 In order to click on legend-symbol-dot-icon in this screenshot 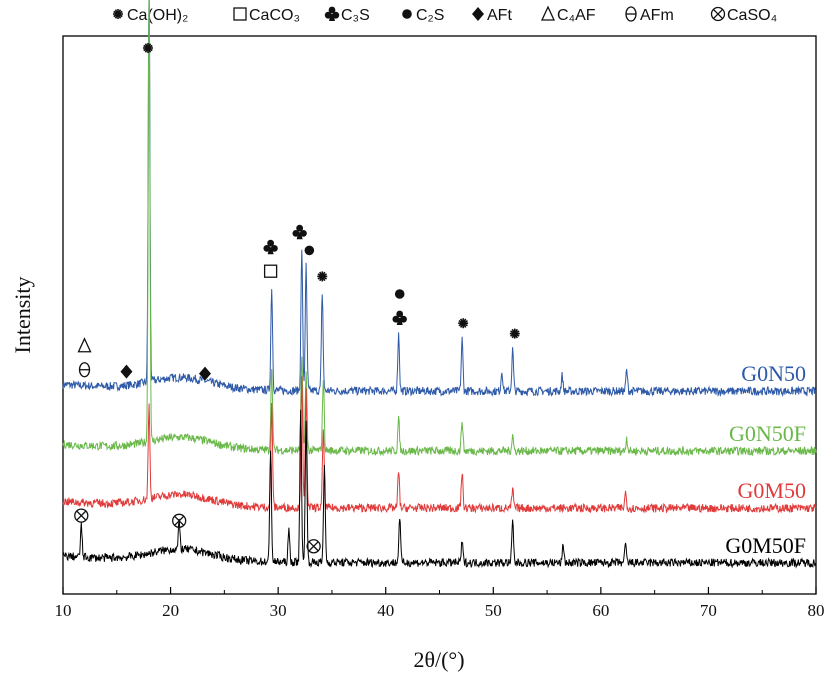, I will do `click(407, 14)`.